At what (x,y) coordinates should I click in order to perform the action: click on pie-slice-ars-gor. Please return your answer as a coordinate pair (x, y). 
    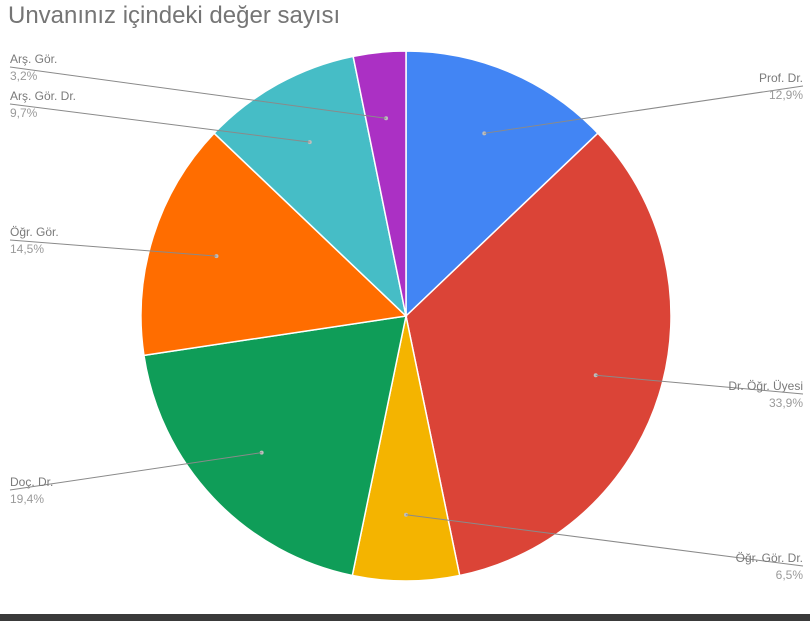
    Looking at the image, I should click on (379, 183).